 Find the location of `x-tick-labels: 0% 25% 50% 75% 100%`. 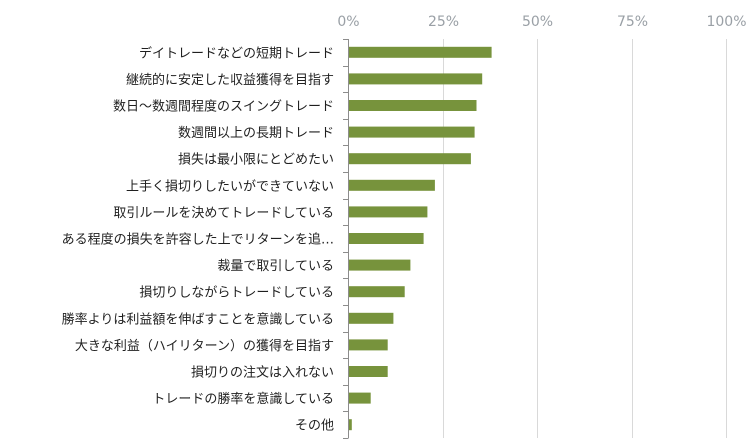

x-tick-labels: 0% 25% 50% 75% 100% is located at coordinates (541, 22).